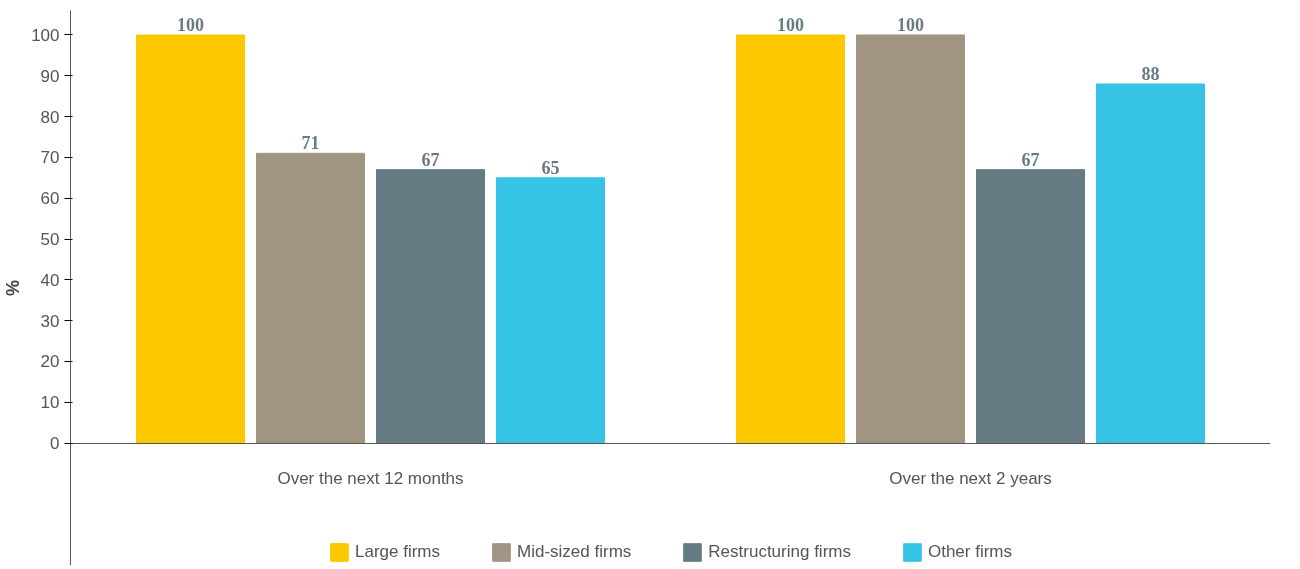 The height and width of the screenshot is (569, 1300). I want to click on y-tick-label: 40, so click(50, 280).